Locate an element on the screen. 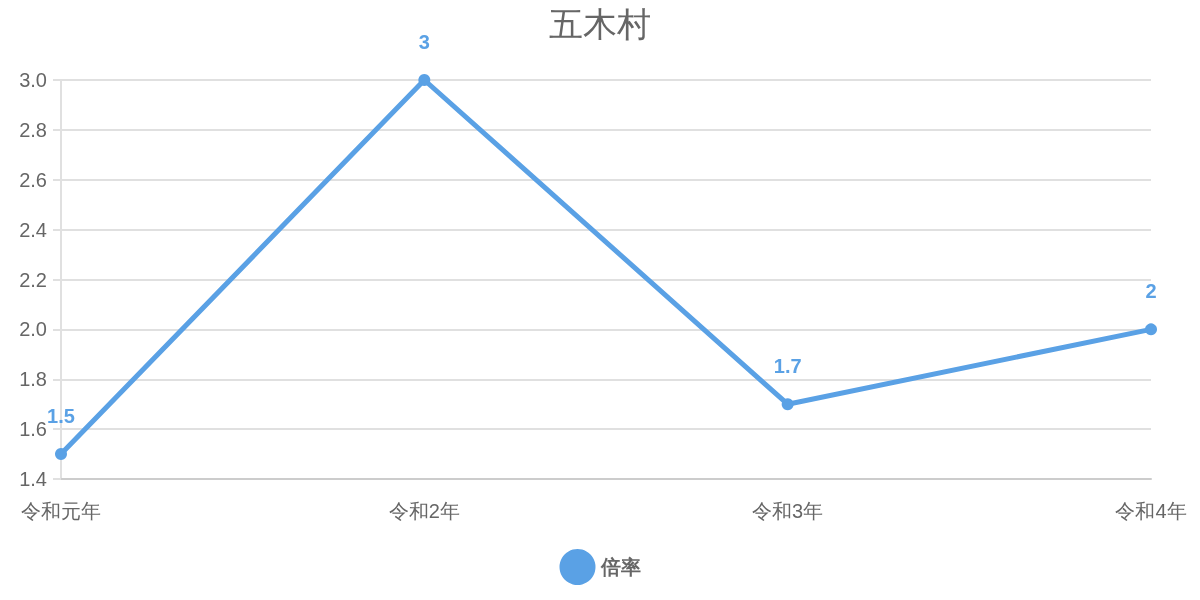 This screenshot has height=600, width=1200. y-tick-label: 2.2 is located at coordinates (33, 279).